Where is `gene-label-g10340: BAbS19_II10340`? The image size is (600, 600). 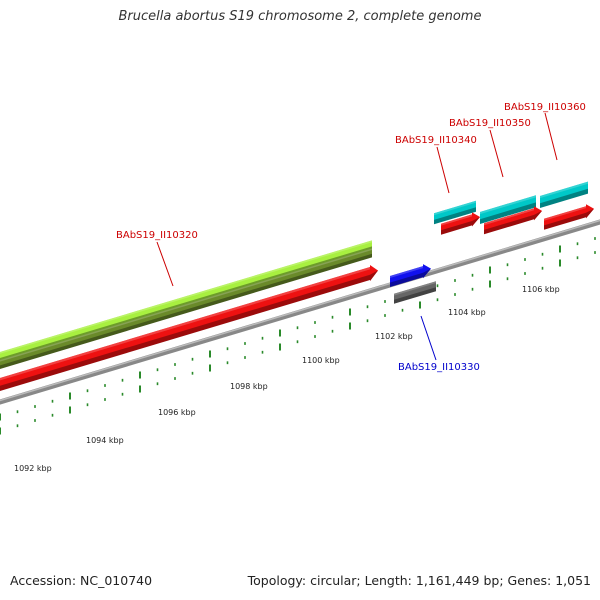
gene-label-g10340: BAbS19_II10340 is located at coordinates (436, 140).